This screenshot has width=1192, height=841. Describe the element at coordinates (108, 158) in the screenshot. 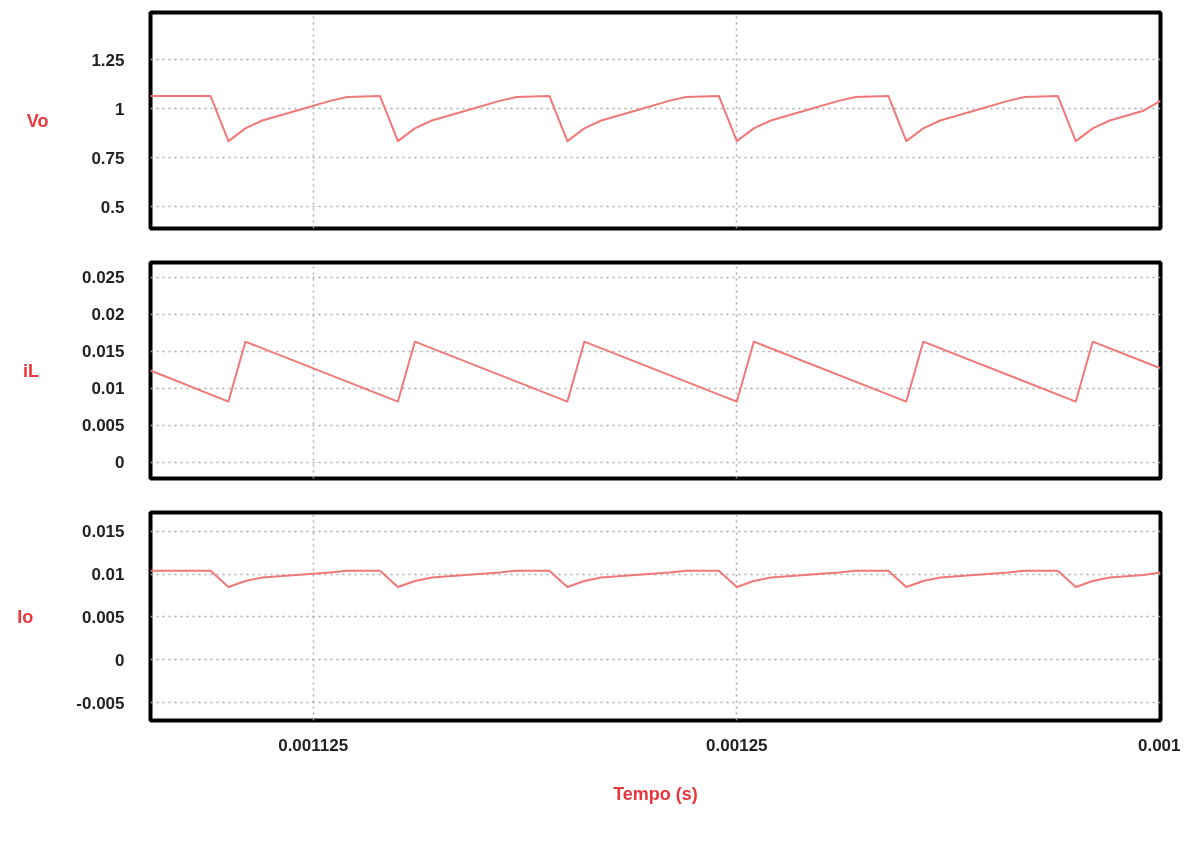

I see `y-tick-label: 0.75` at that location.